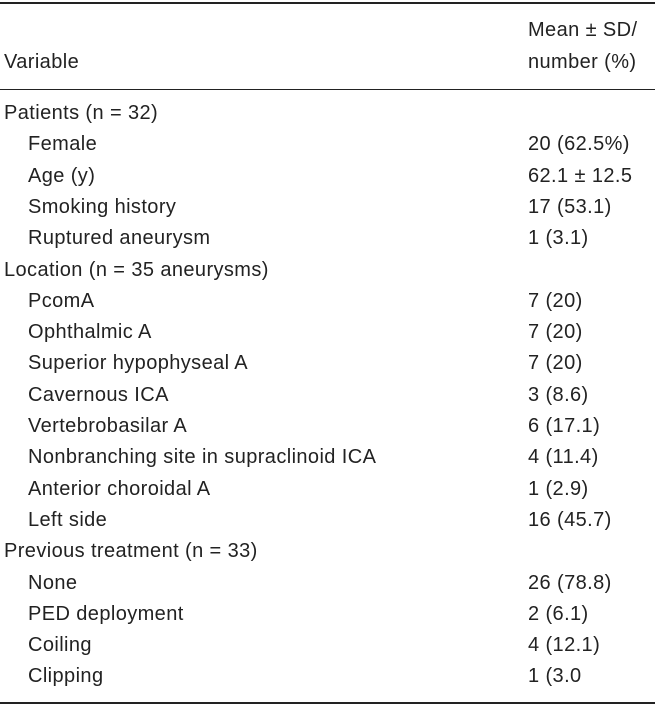 The height and width of the screenshot is (709, 655). Describe the element at coordinates (558, 488) in the screenshot. I see `row-value: 1 (2.9)` at that location.